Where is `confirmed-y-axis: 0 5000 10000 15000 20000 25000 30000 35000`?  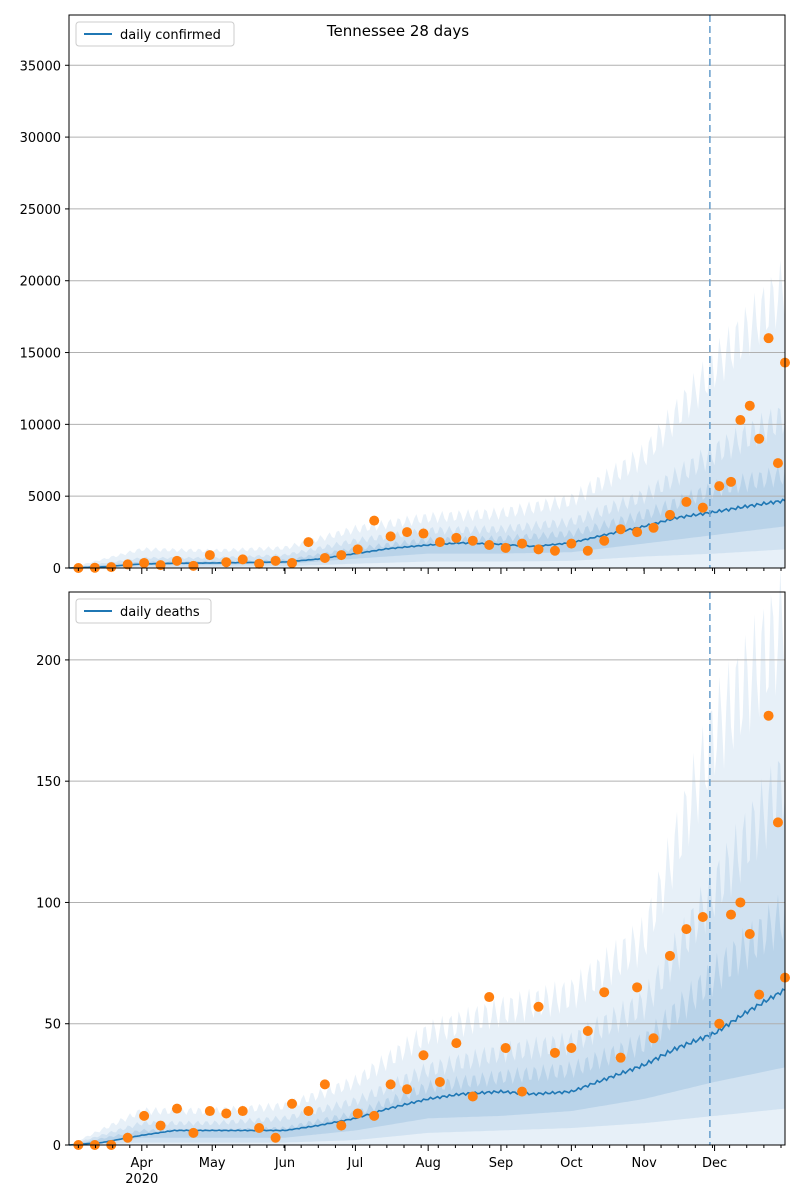
confirmed-y-axis: 0 5000 10000 15000 20000 25000 30000 35000 is located at coordinates (44, 318).